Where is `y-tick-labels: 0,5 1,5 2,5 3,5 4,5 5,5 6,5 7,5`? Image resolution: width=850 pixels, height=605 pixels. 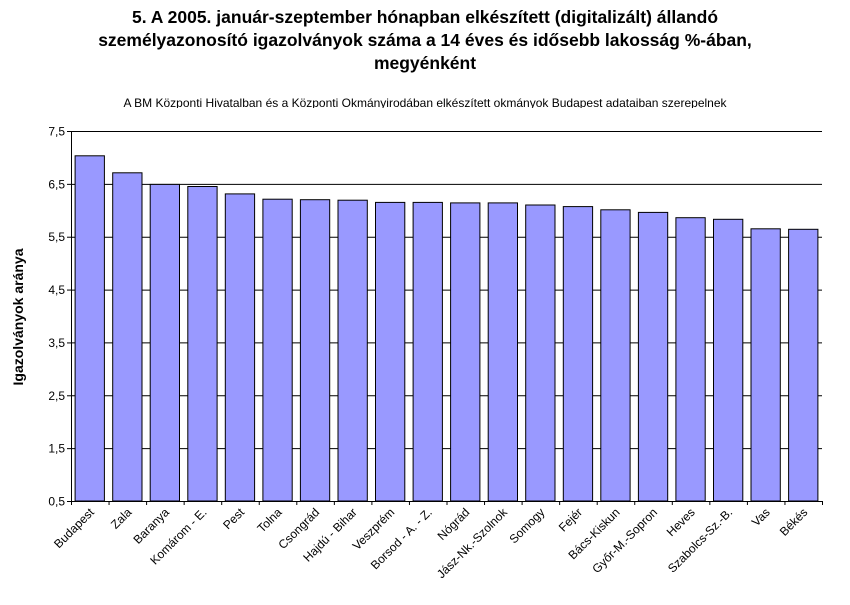
y-tick-labels: 0,5 1,5 2,5 3,5 4,5 5,5 6,5 7,5 is located at coordinates (56, 317).